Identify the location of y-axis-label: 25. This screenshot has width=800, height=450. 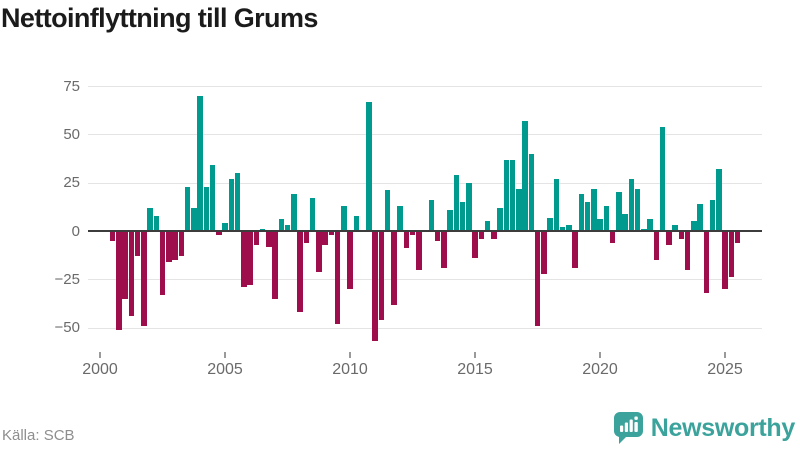
(71, 183).